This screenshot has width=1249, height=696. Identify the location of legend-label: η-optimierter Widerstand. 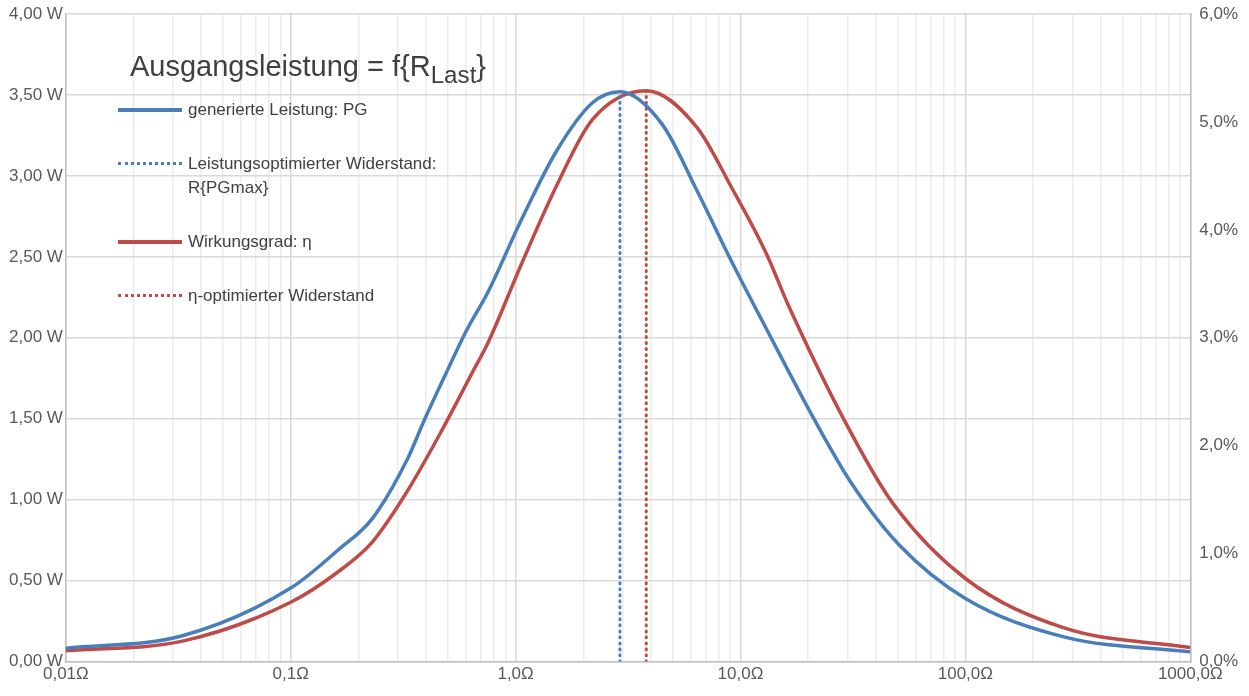
(282, 296).